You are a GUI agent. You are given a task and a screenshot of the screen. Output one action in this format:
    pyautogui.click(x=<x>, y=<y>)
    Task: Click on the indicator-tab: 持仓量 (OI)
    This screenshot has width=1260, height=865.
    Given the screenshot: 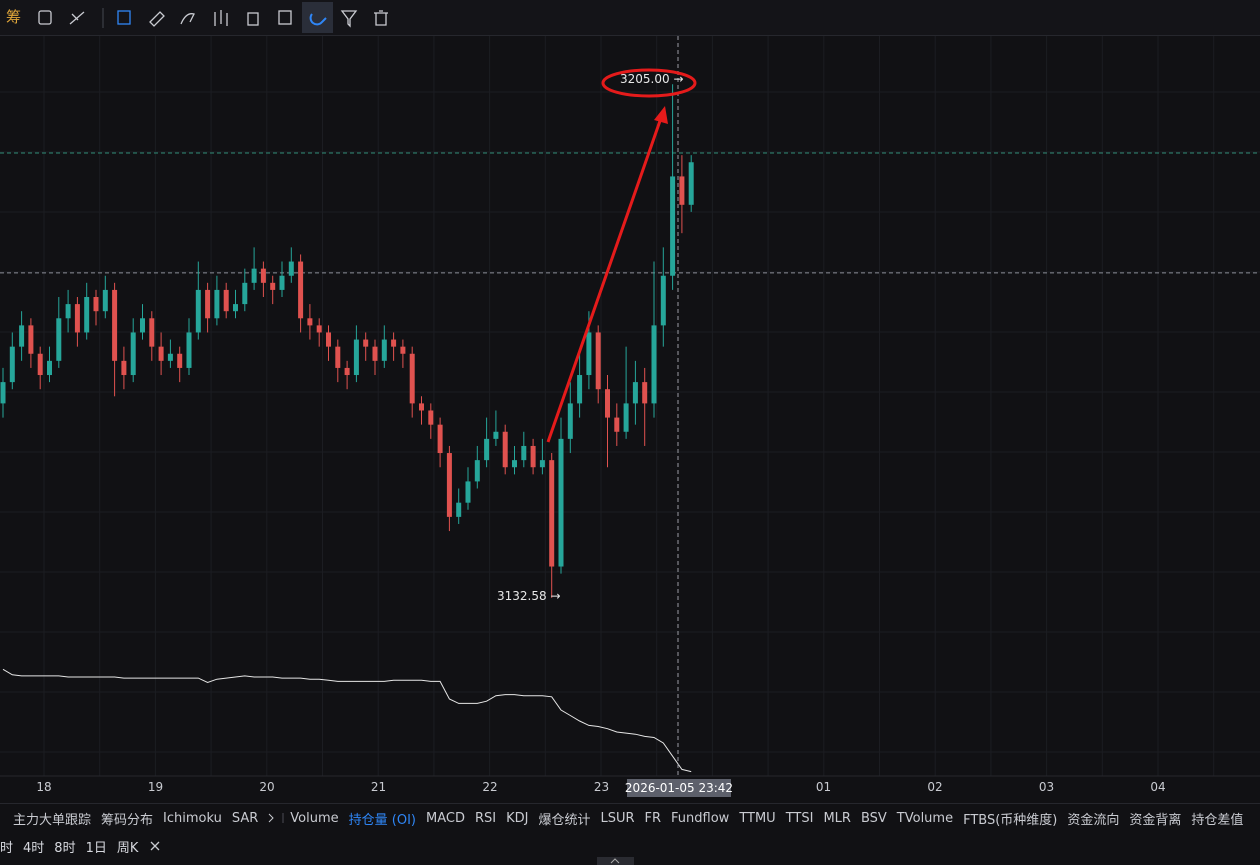 What is the action you would take?
    pyautogui.click(x=382, y=820)
    